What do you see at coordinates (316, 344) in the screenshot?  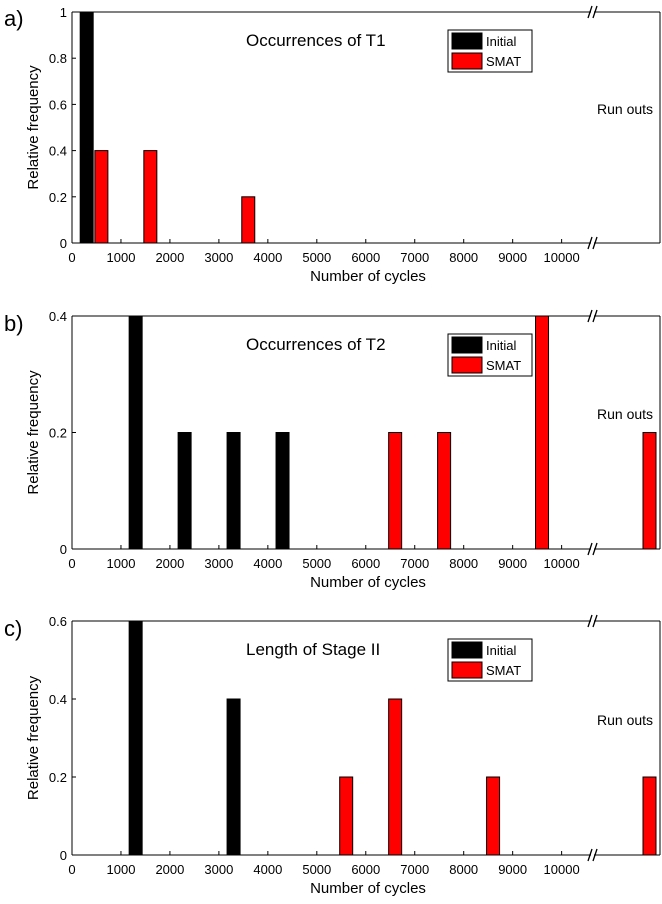 I see `chart-title: Occurrences of T2` at bounding box center [316, 344].